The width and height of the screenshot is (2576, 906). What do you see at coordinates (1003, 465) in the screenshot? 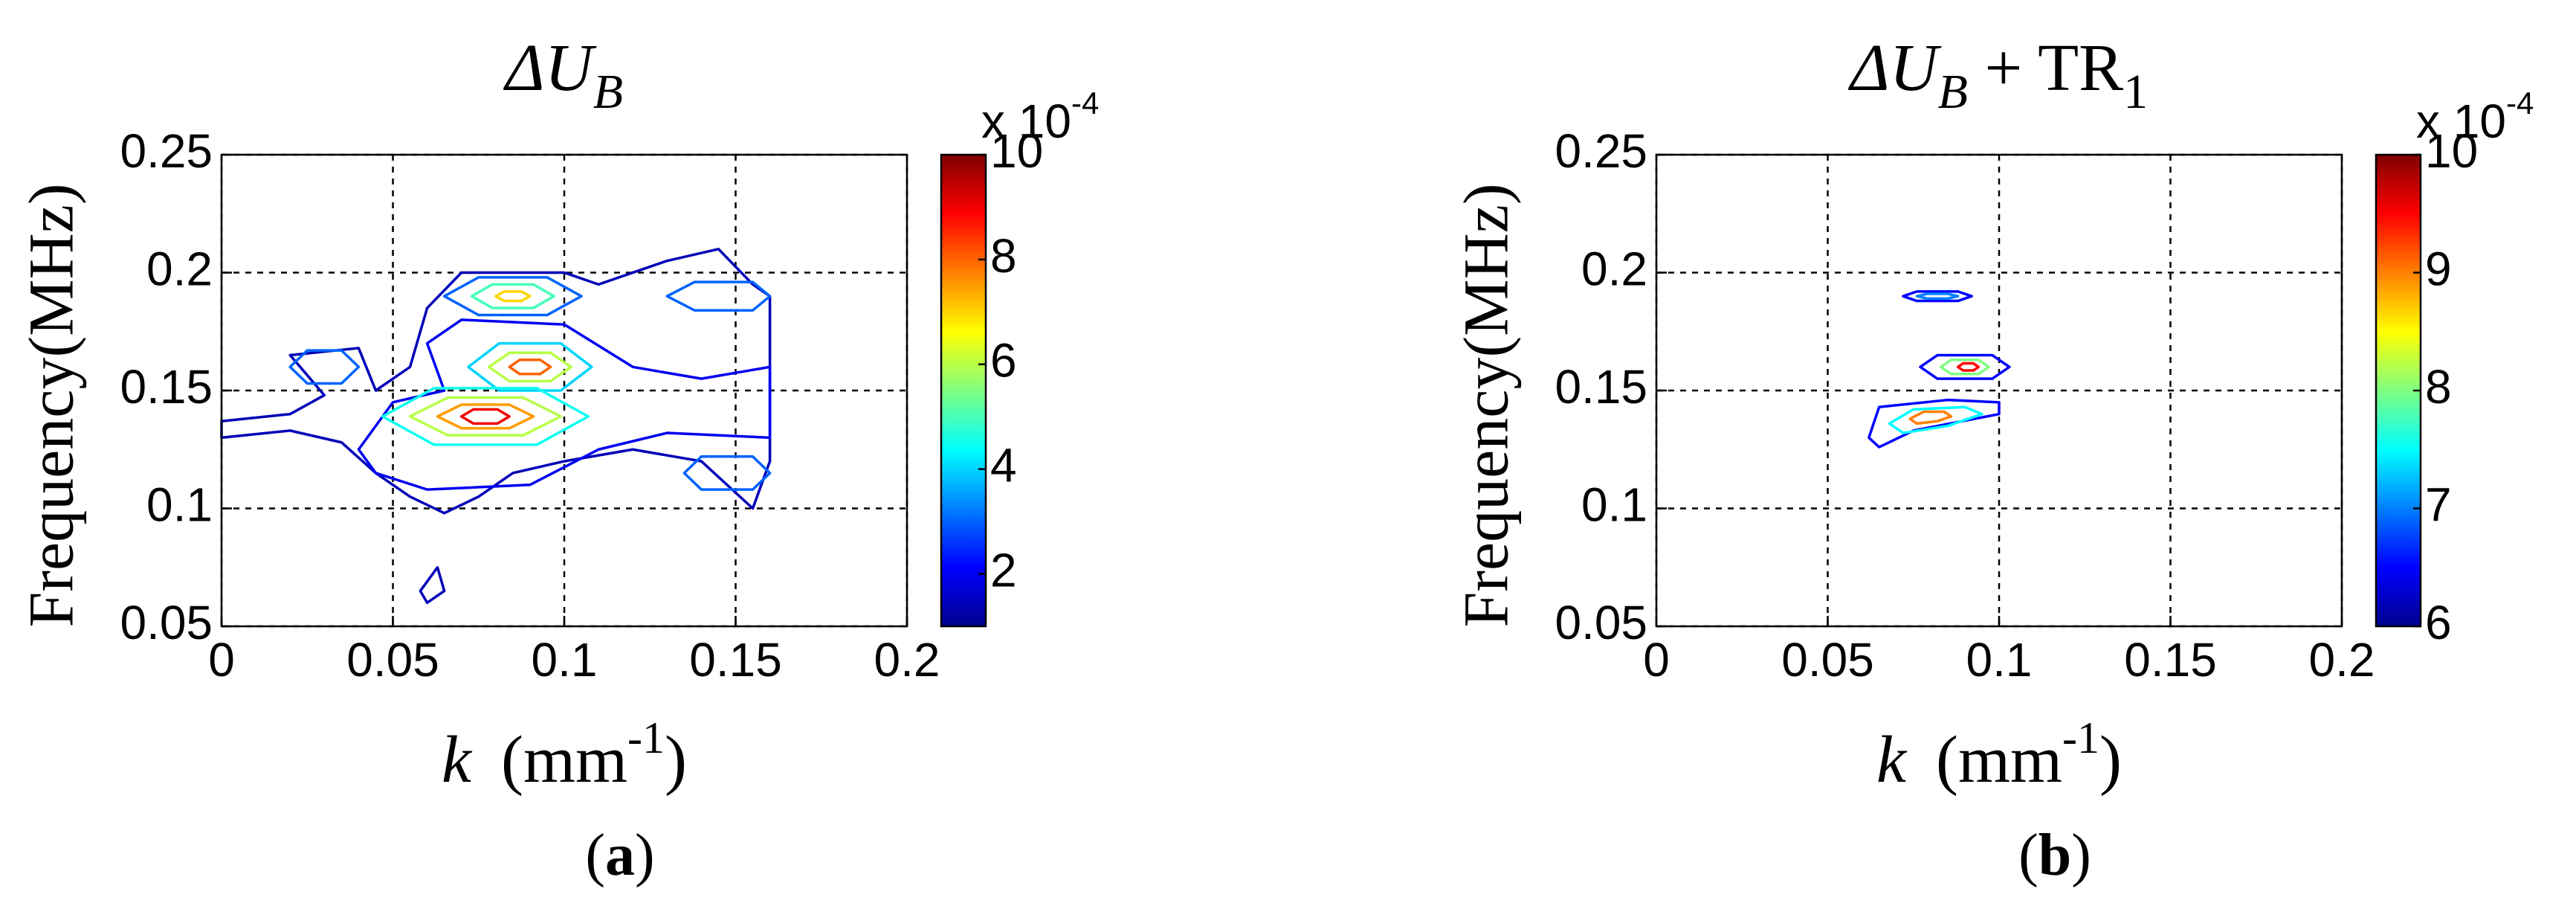
I see `colorbar-tick-label: 4` at bounding box center [1003, 465].